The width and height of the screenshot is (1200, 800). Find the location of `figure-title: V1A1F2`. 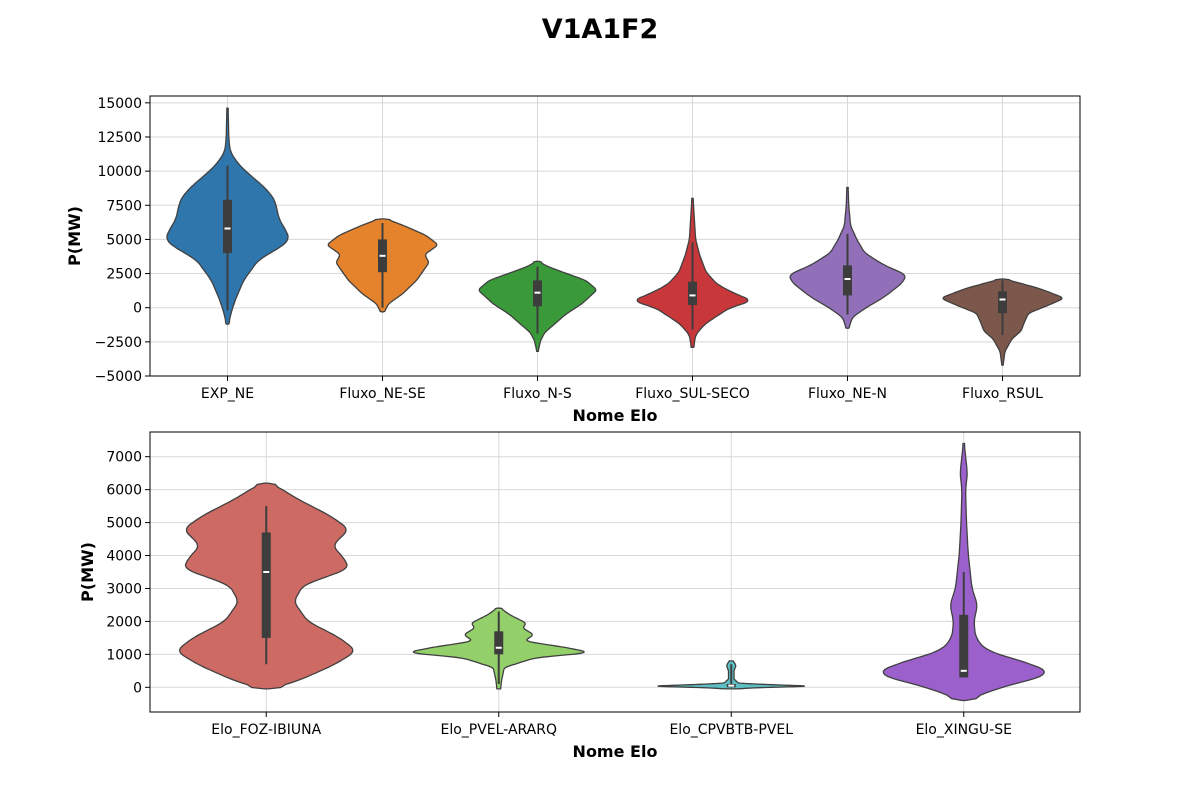

figure-title: V1A1F2 is located at coordinates (600, 29).